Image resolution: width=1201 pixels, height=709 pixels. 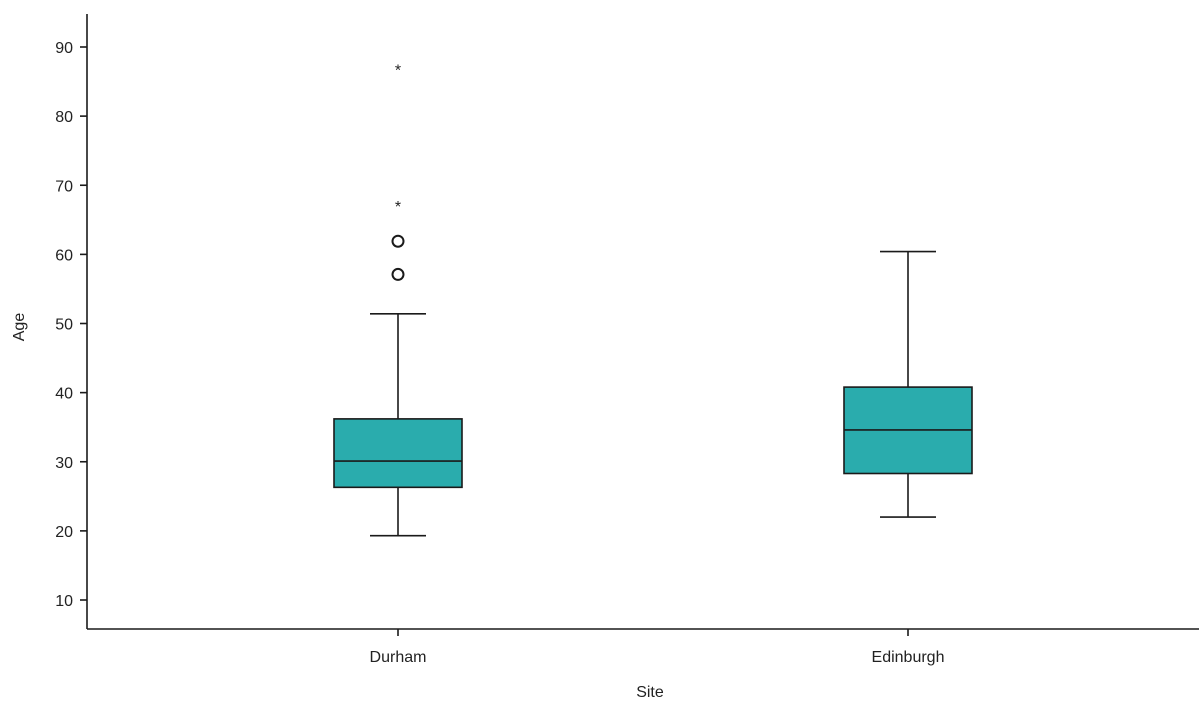 I want to click on y-tick-label: 40, so click(x=64, y=394).